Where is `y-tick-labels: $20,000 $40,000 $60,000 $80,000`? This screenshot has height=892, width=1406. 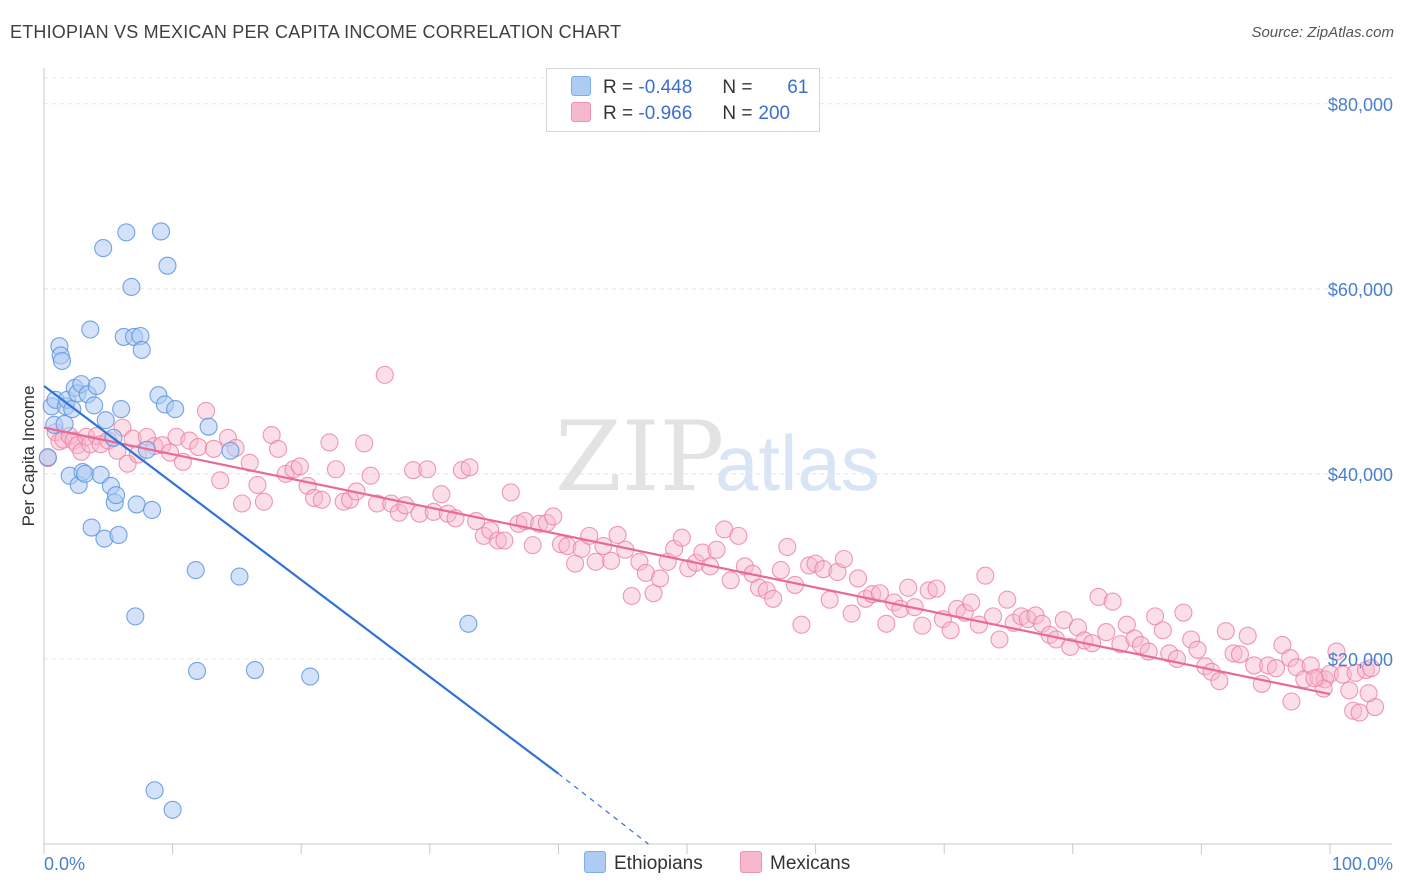 y-tick-labels: $20,000 $40,000 $60,000 $80,000 is located at coordinates (1360, 382).